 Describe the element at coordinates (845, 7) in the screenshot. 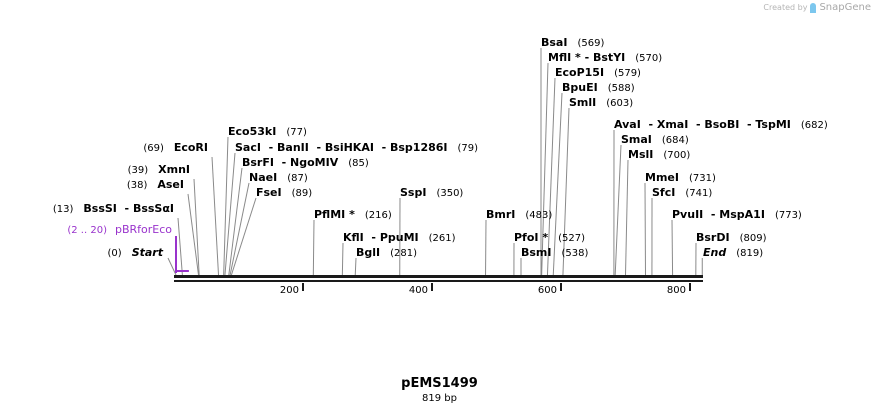

I see `credit-brand: SnapGene` at that location.